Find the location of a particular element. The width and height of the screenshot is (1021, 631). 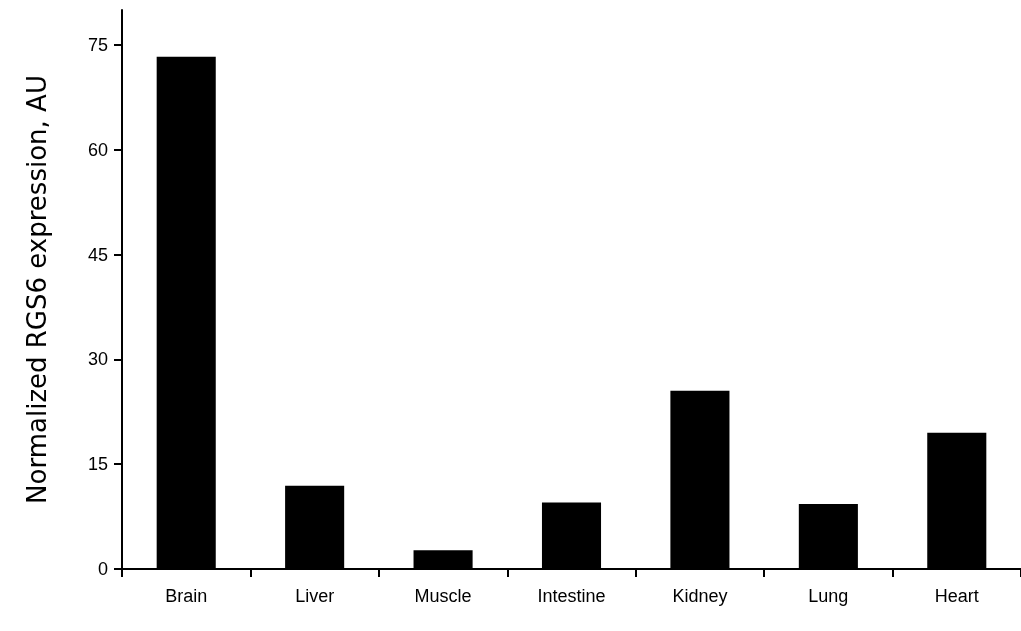

y-tick-label: 0 is located at coordinates (102, 569).